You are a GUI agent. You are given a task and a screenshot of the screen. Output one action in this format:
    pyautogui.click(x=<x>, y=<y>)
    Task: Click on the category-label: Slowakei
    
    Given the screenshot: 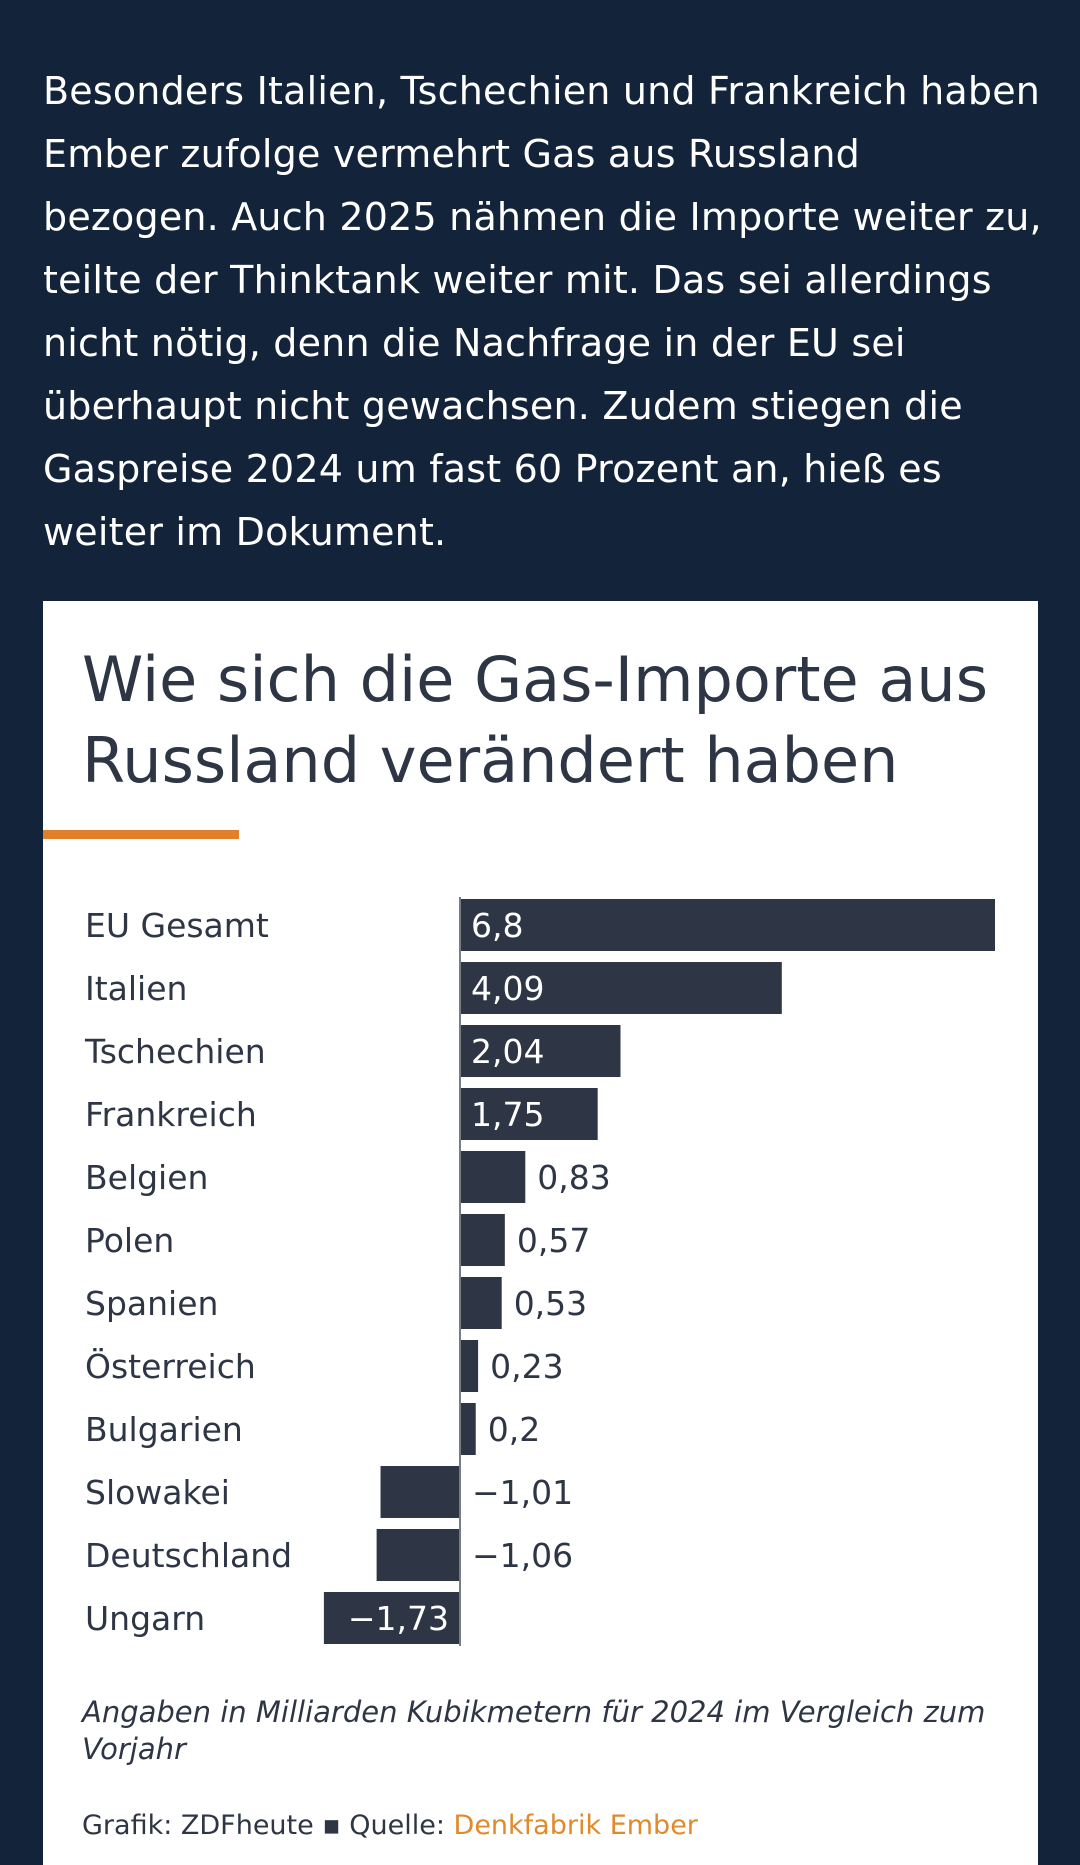 What is the action you would take?
    pyautogui.click(x=157, y=1492)
    